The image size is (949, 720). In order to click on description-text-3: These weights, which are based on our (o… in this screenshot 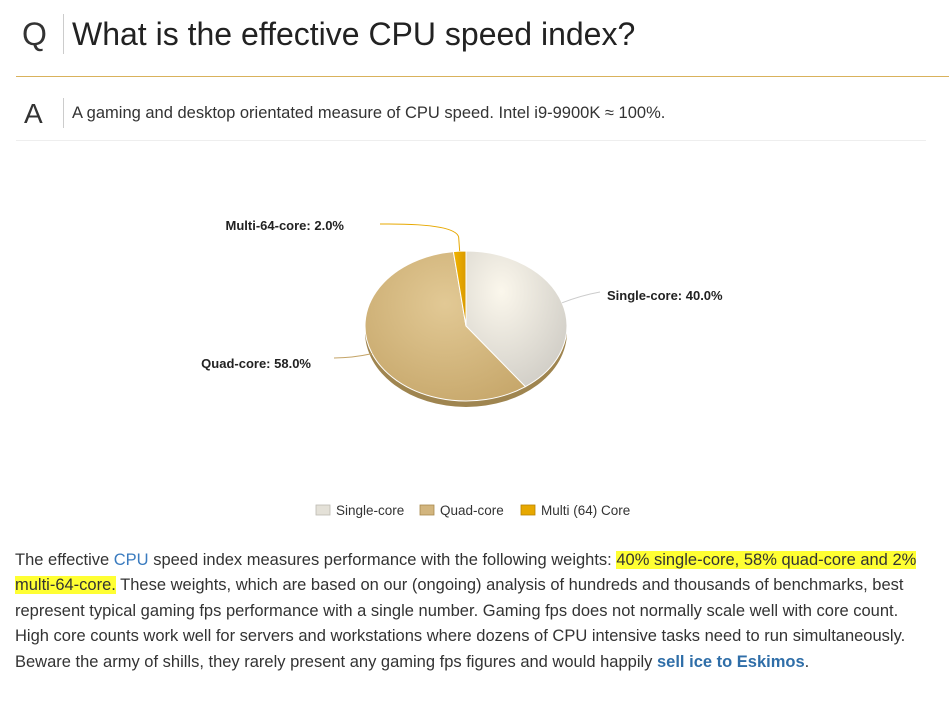, I will do `click(460, 623)`.